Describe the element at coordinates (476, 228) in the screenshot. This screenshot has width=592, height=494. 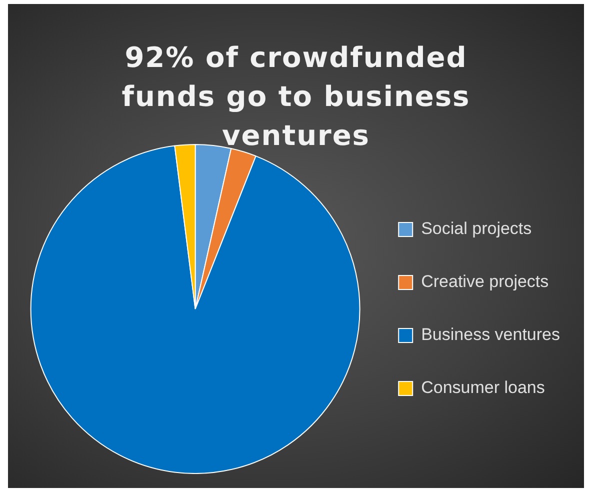
I see `legend-label: Social projects` at that location.